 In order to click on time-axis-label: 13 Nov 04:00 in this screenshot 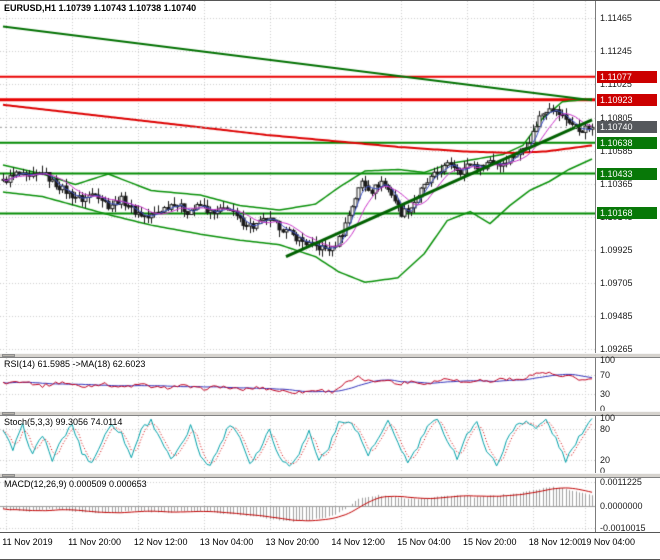, I will do `click(226, 542)`.